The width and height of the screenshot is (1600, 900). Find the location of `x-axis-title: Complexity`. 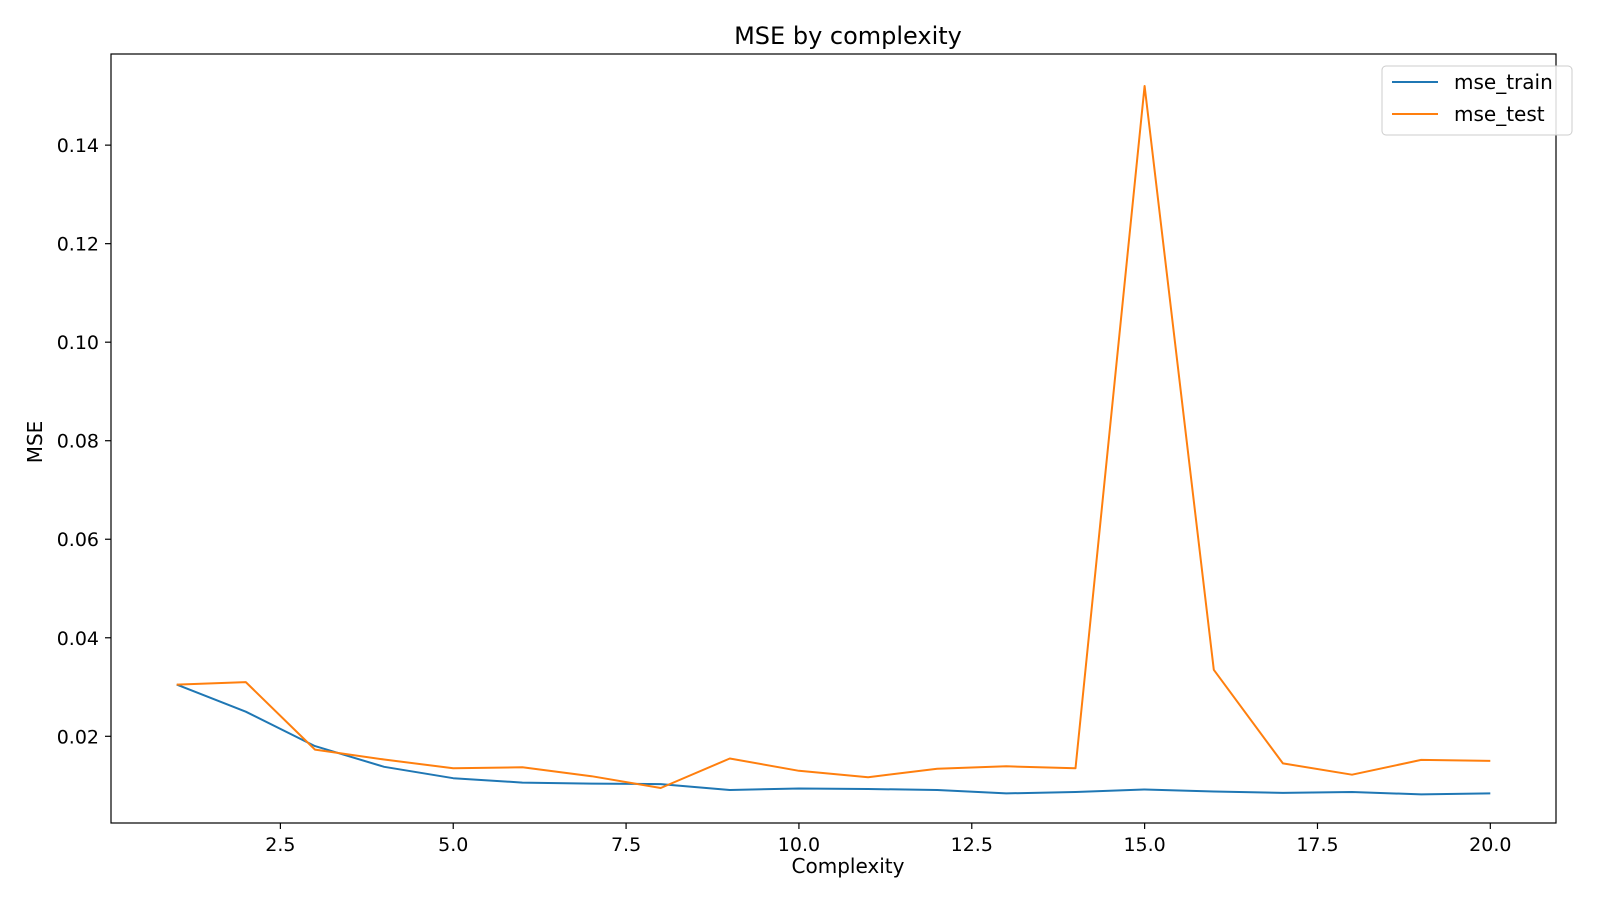

x-axis-title: Complexity is located at coordinates (848, 866).